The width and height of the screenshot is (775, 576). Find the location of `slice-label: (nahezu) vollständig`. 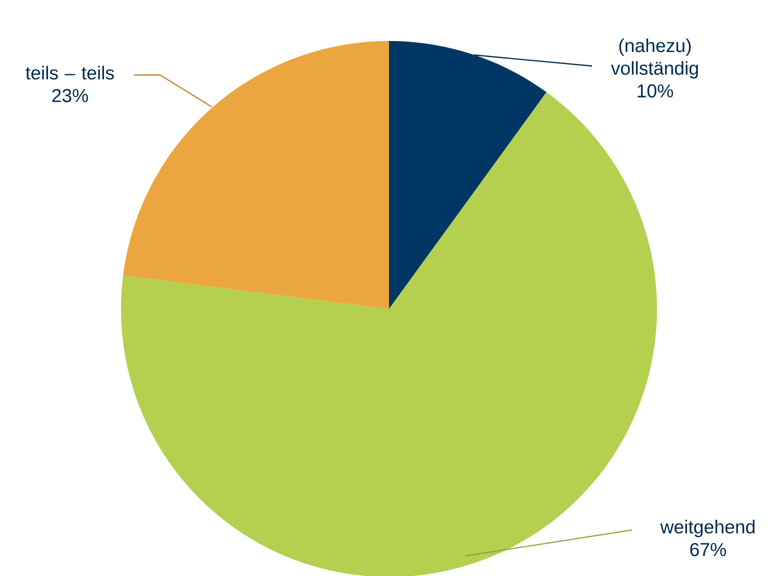

slice-label: (nahezu) vollständig is located at coordinates (654, 58).